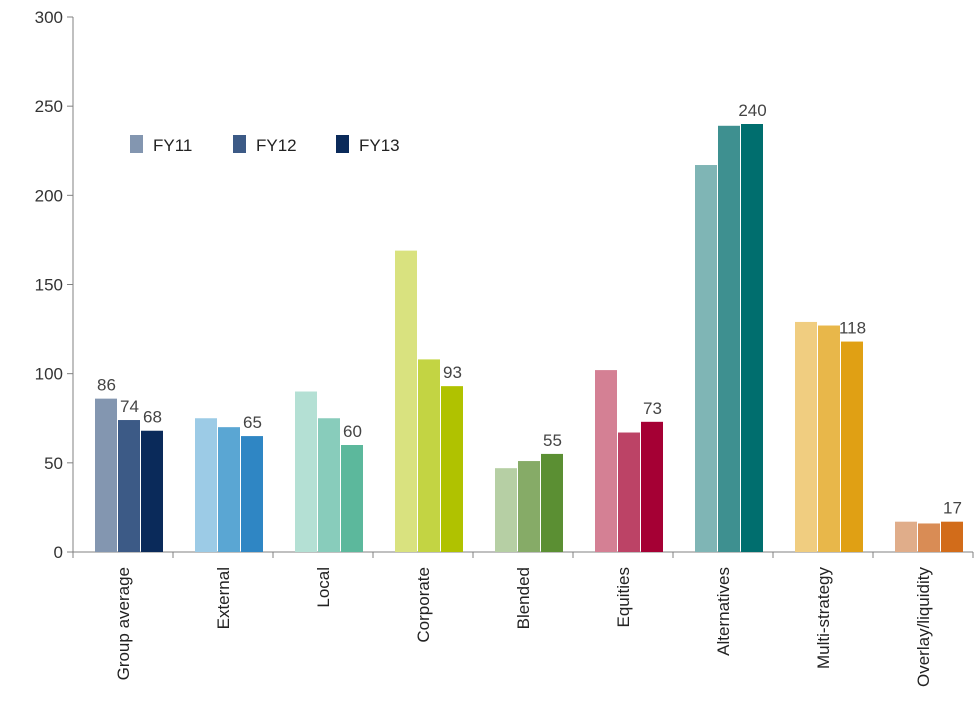 Image resolution: width=978 pixels, height=715 pixels. What do you see at coordinates (152, 491) in the screenshot?
I see `bar-group-average-fy13` at bounding box center [152, 491].